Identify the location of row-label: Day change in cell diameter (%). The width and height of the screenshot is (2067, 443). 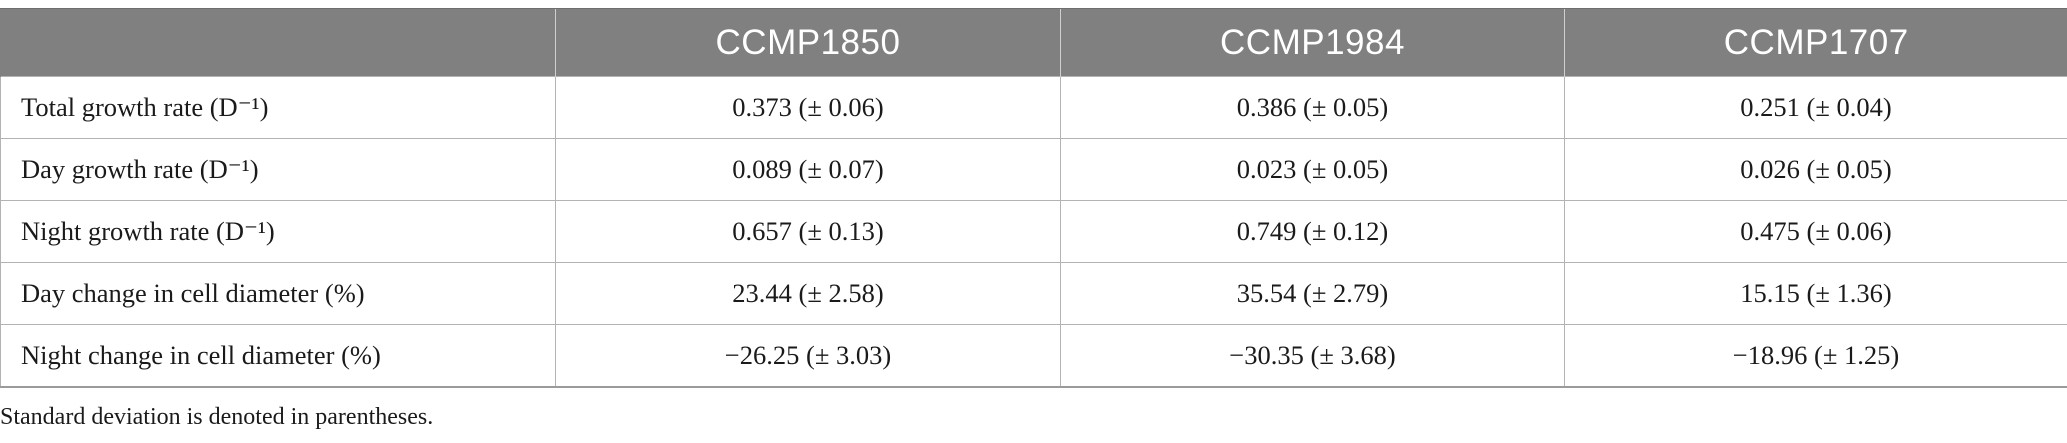
(278, 293).